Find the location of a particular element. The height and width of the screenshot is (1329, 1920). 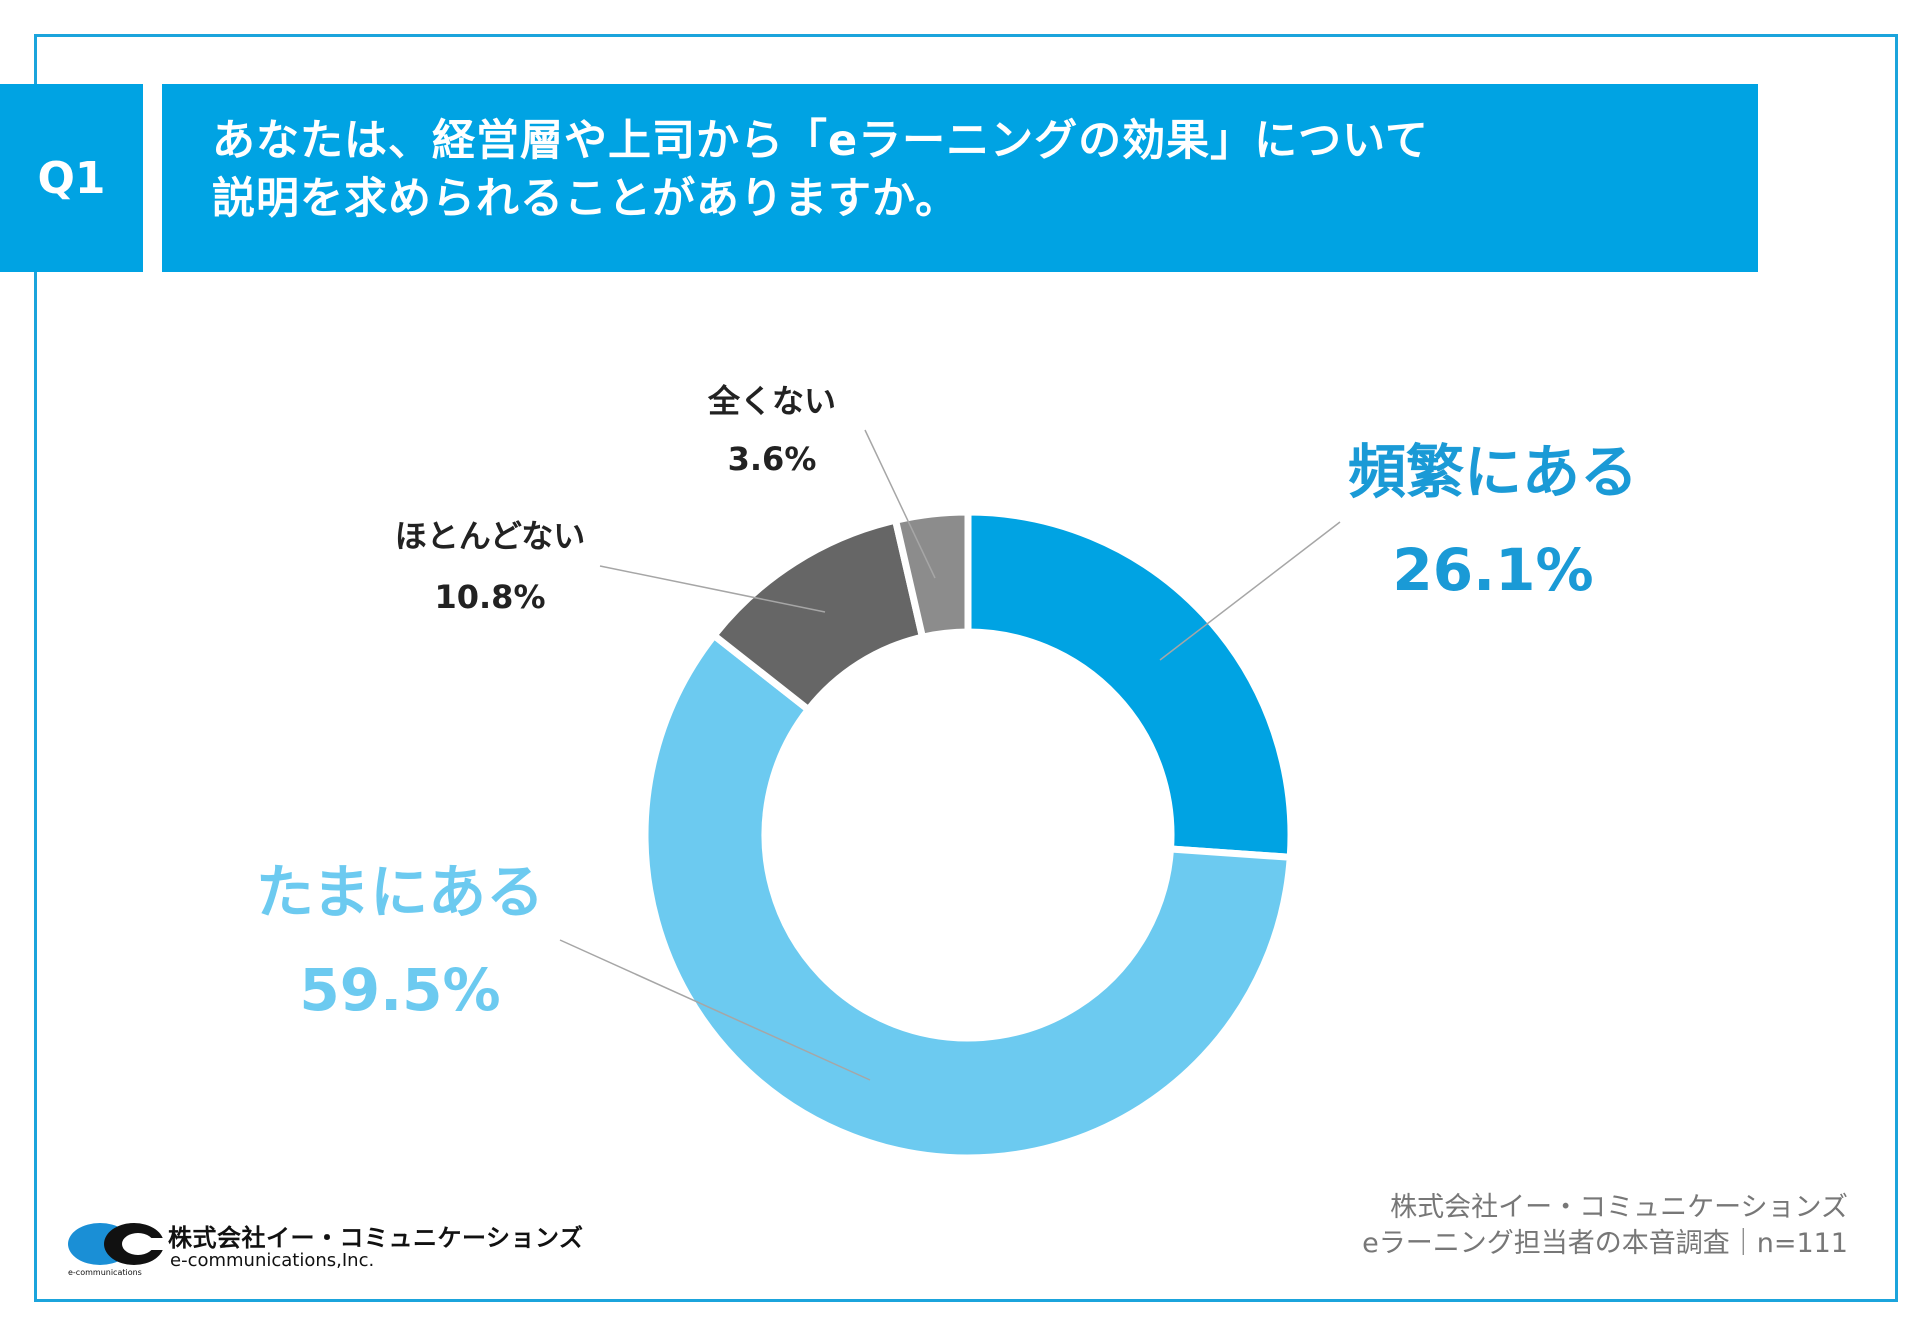

credit-survey: eラーニング担当者の本音調査｜n=111 is located at coordinates (1605, 1243).